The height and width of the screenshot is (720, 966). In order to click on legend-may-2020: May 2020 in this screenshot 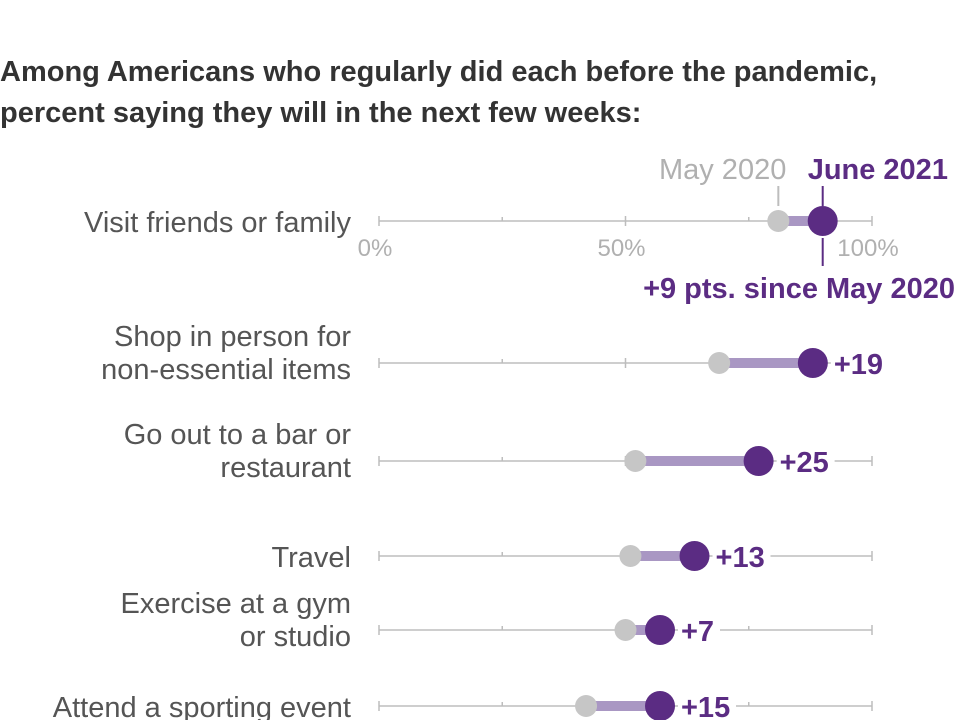, I will do `click(722, 170)`.